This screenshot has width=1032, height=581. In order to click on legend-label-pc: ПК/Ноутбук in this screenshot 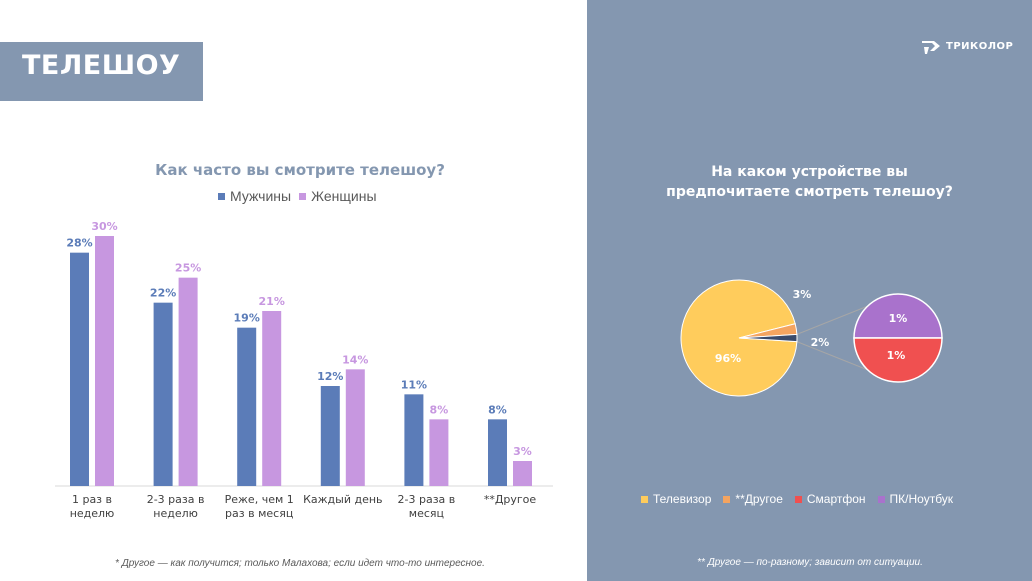, I will do `click(921, 499)`.